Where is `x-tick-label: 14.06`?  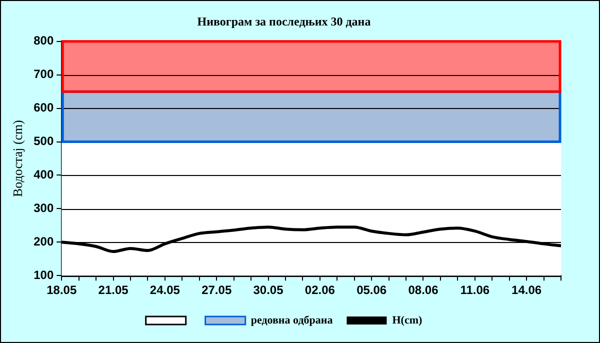 x-tick-label: 14.06 is located at coordinates (527, 290).